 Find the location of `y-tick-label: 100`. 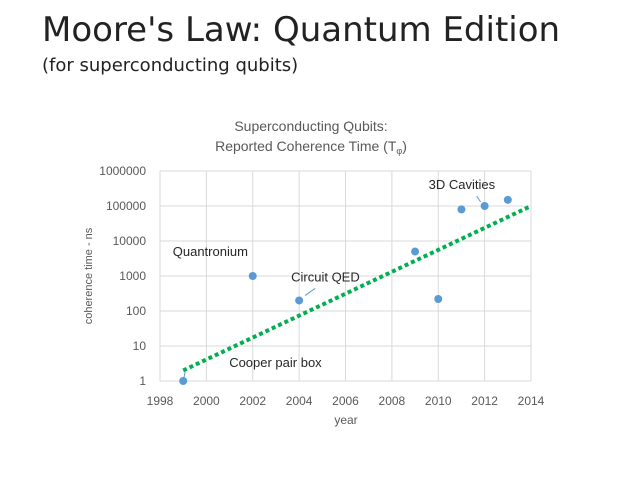

y-tick-label: 100 is located at coordinates (136, 311).